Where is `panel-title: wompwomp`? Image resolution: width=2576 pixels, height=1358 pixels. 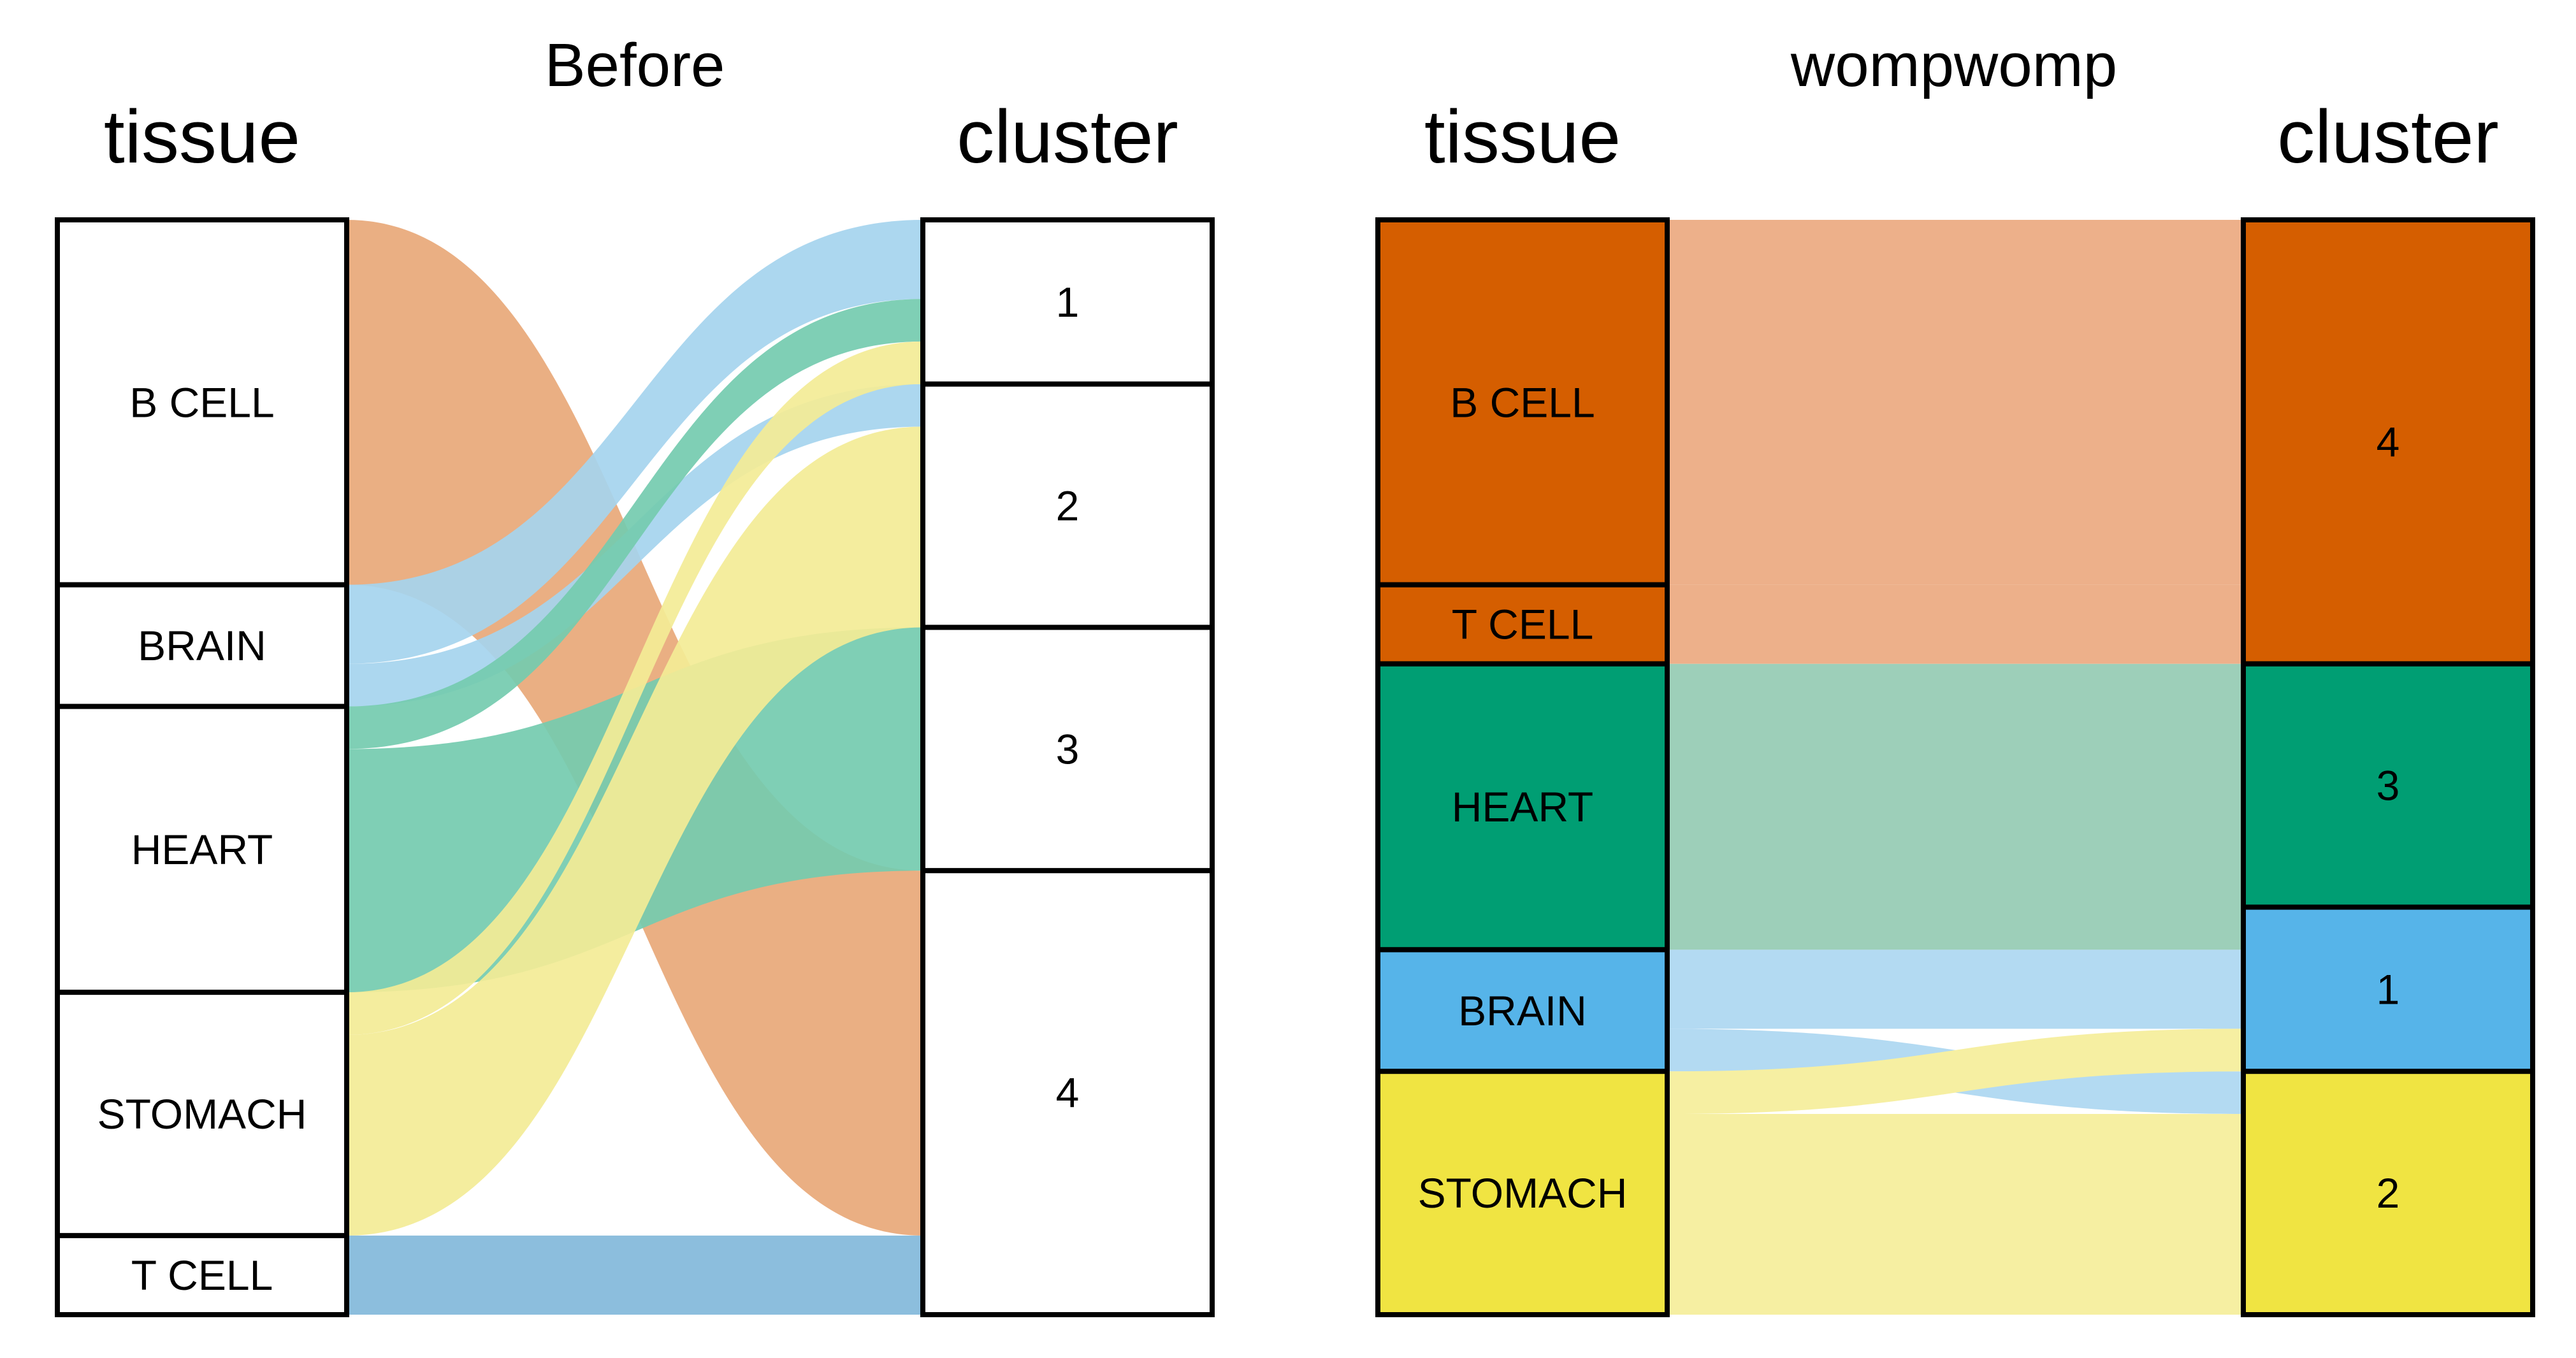 panel-title: wompwomp is located at coordinates (1953, 65).